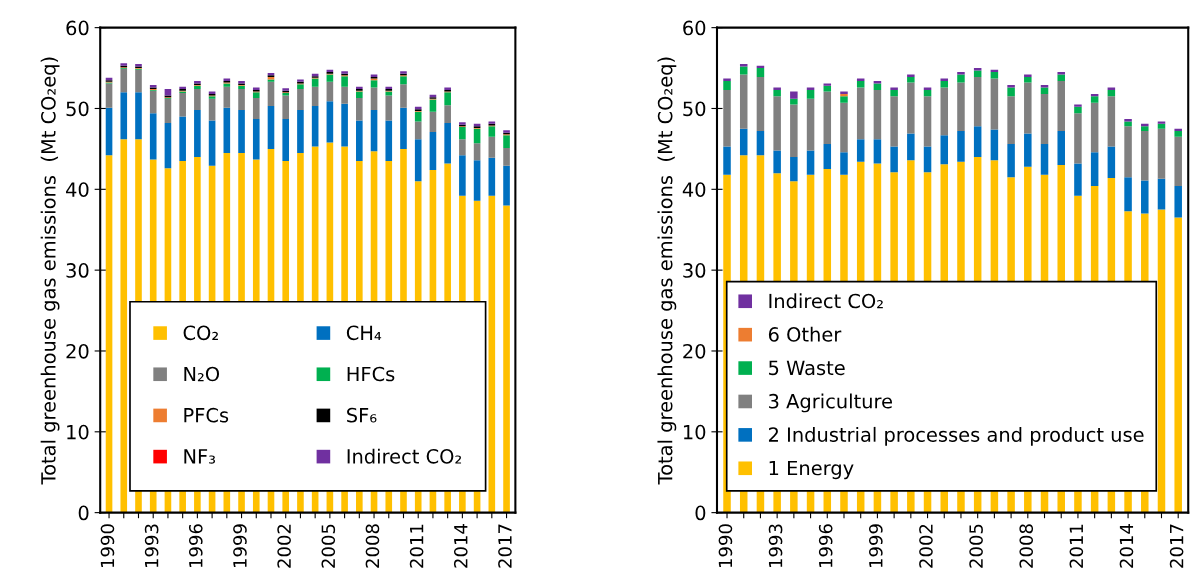 This screenshot has width=1193, height=576. What do you see at coordinates (202, 374) in the screenshot?
I see `legend-label: N₂O` at bounding box center [202, 374].